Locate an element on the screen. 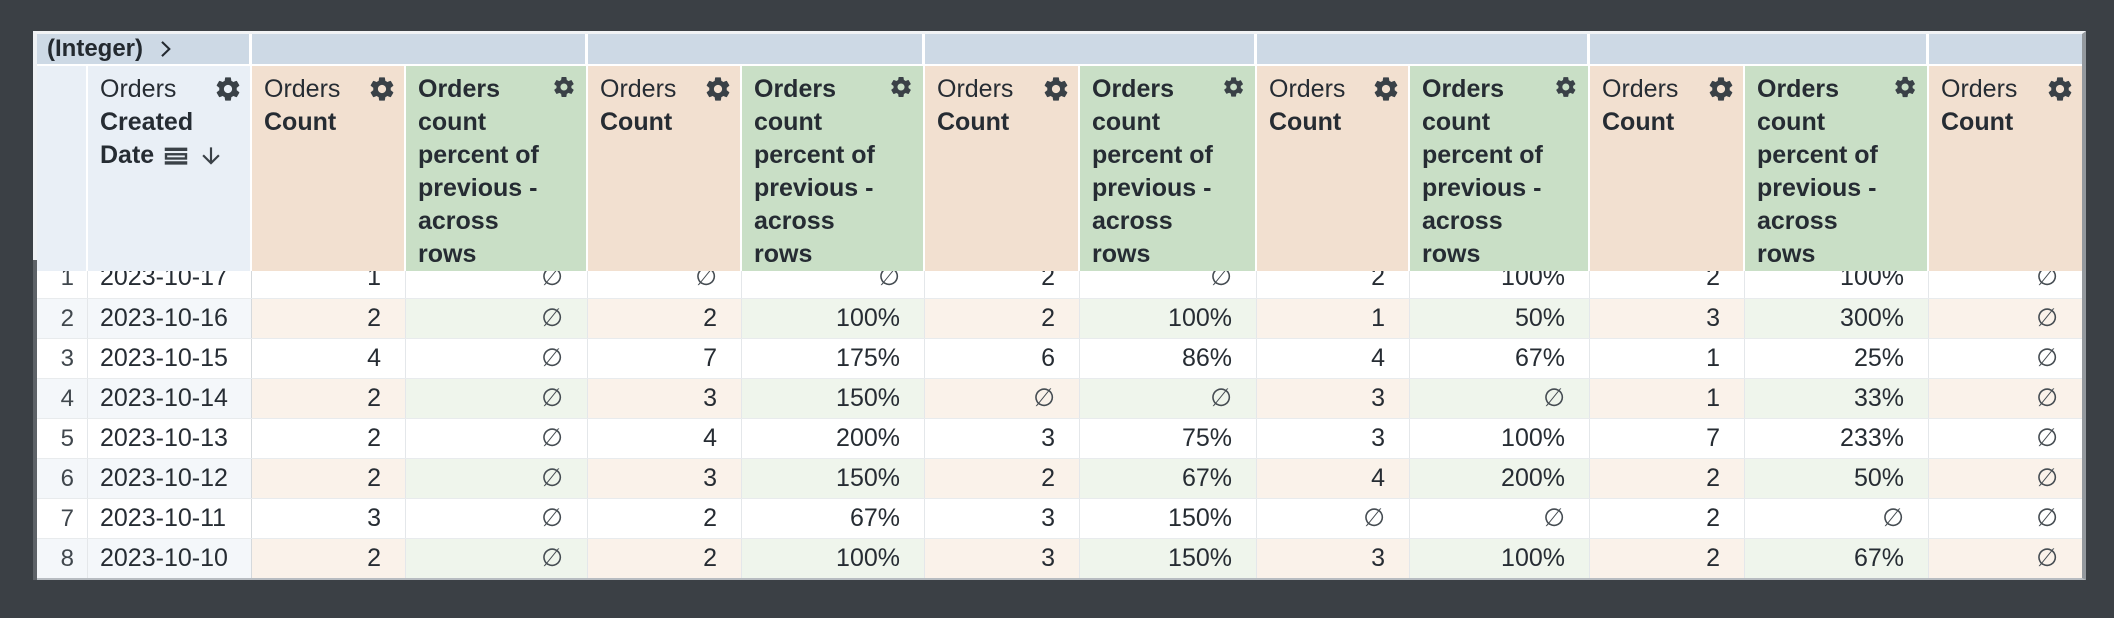 The image size is (2114, 618). pivot-field-cell: (Integer) is located at coordinates (144, 49).